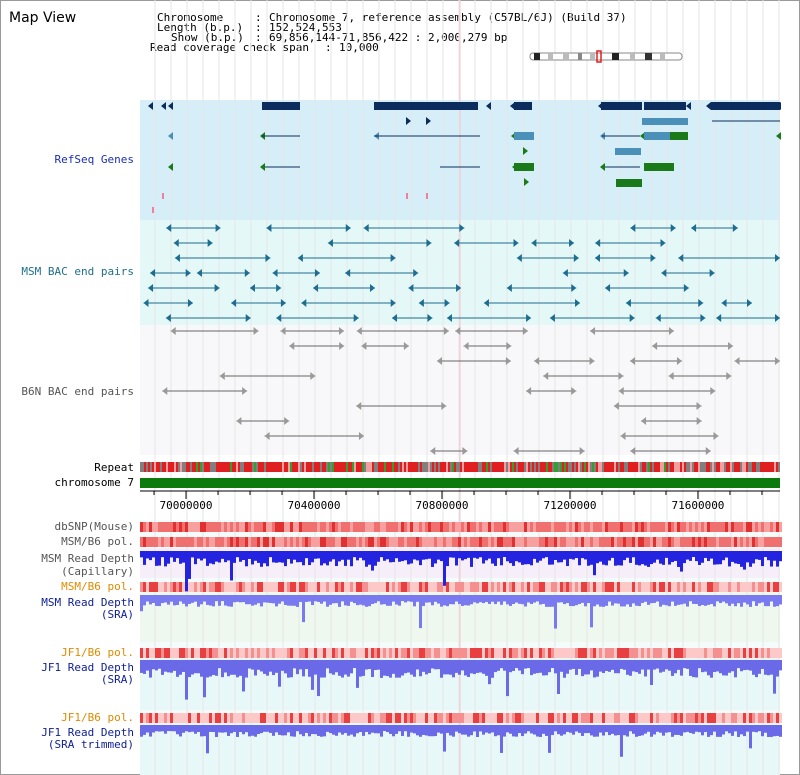 The width and height of the screenshot is (800, 775). What do you see at coordinates (426, 106) in the screenshot?
I see `gene-navy` at bounding box center [426, 106].